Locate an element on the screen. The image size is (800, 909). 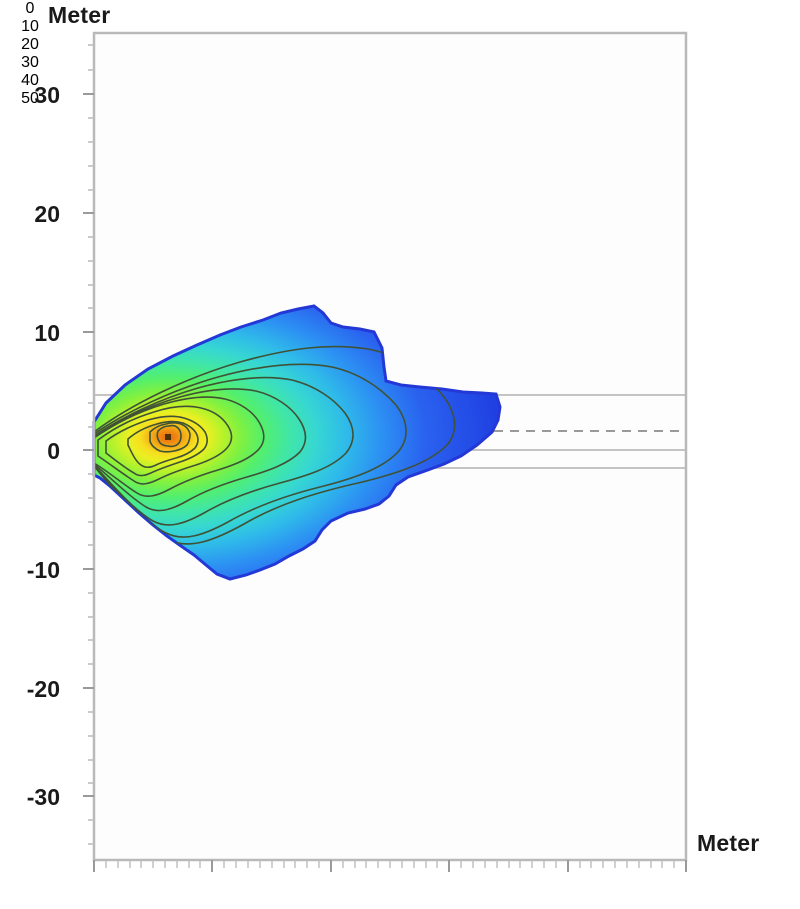
x-tick-label-0: 0 is located at coordinates (30, 8).